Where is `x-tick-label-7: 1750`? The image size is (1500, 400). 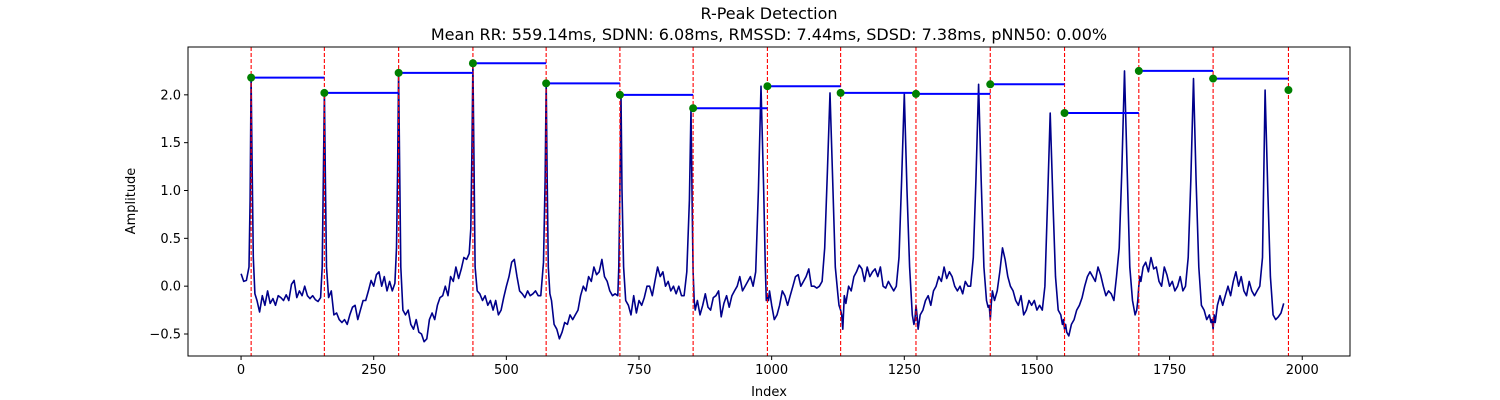 x-tick-label-7: 1750 is located at coordinates (1169, 370).